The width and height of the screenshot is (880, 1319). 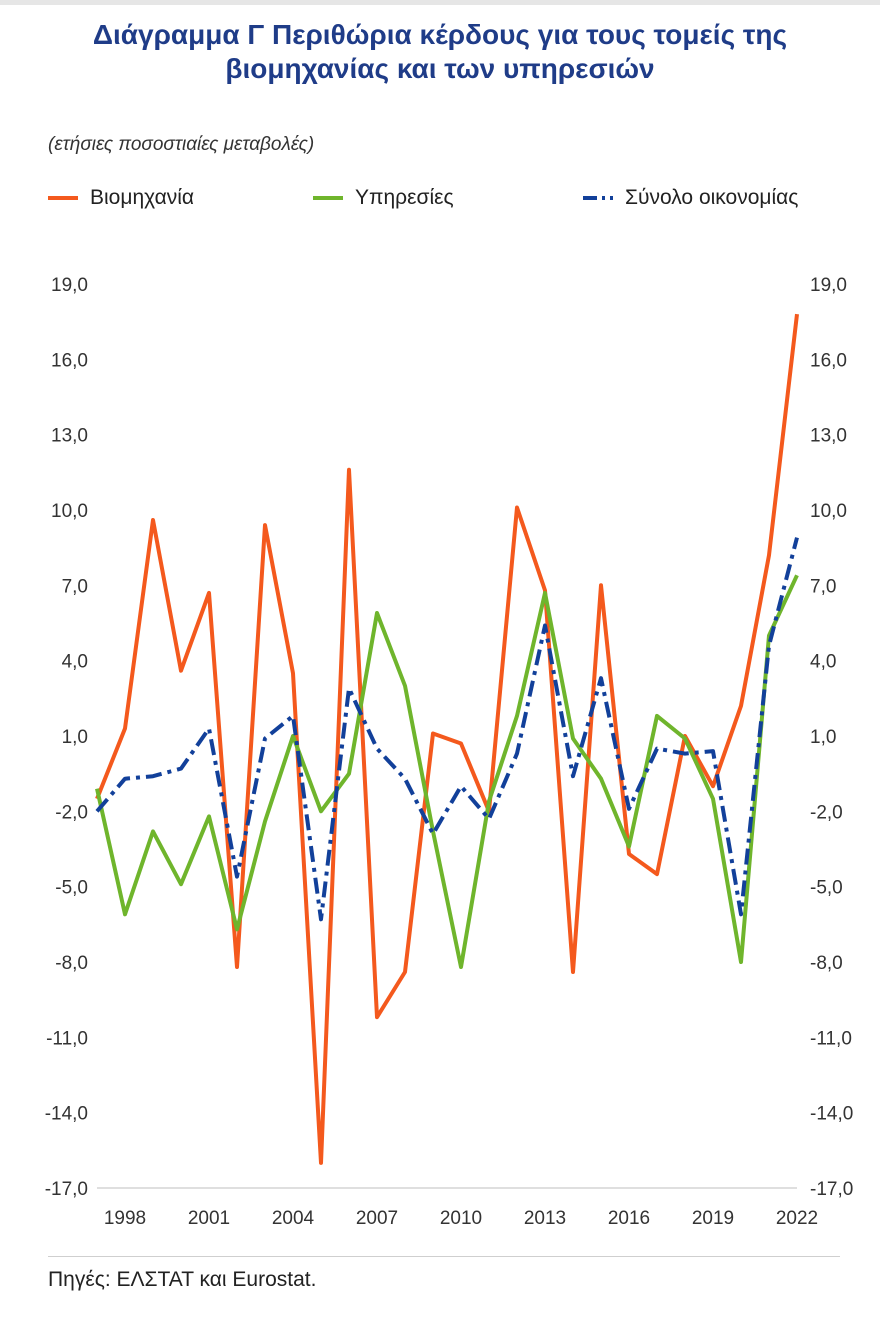 What do you see at coordinates (826, 888) in the screenshot?
I see `y-tick-label-right: -5,0` at bounding box center [826, 888].